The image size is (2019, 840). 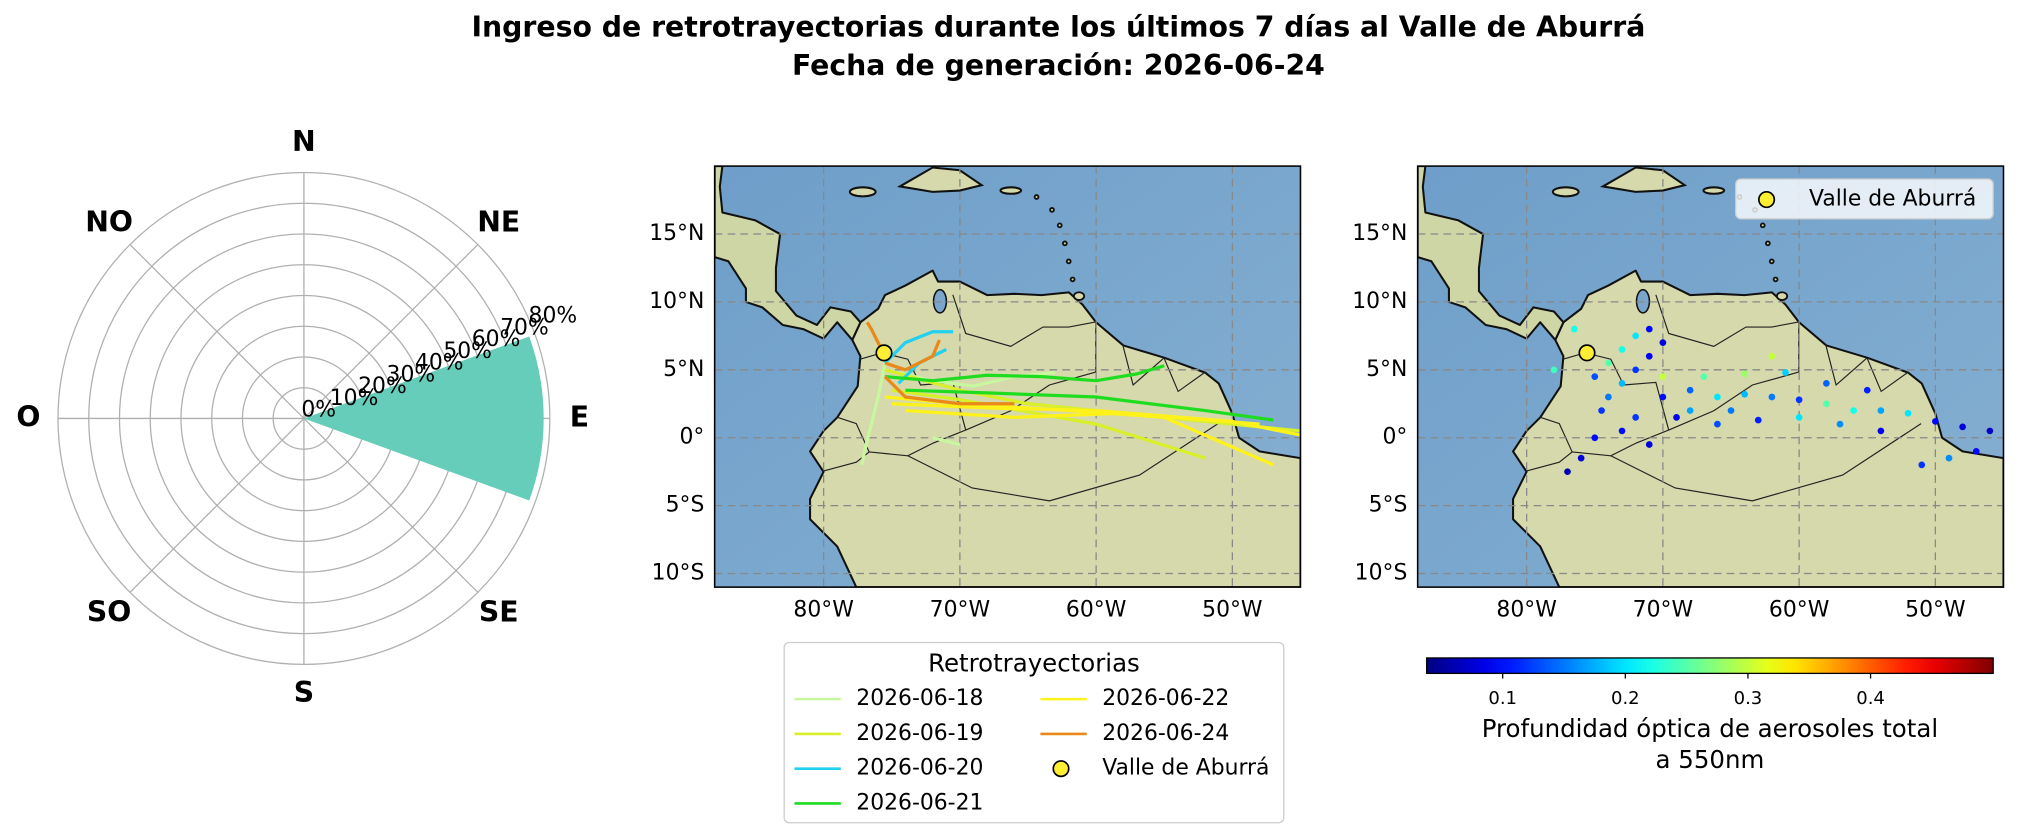 What do you see at coordinates (1625, 698) in the screenshot?
I see `colorbar-tick-label: 0.2` at bounding box center [1625, 698].